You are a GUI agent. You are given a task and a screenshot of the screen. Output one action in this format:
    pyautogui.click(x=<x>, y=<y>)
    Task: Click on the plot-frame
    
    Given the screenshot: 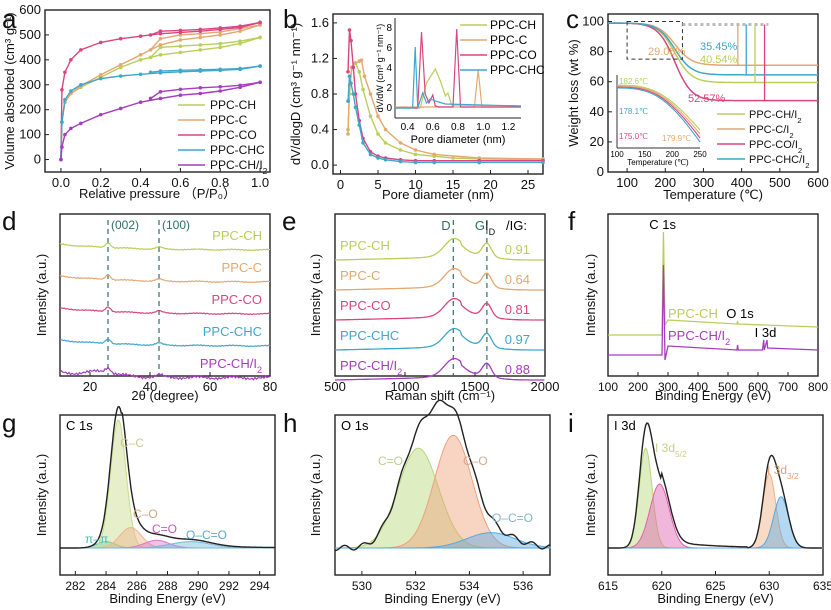 What is the action you would take?
    pyautogui.click(x=167, y=495)
    